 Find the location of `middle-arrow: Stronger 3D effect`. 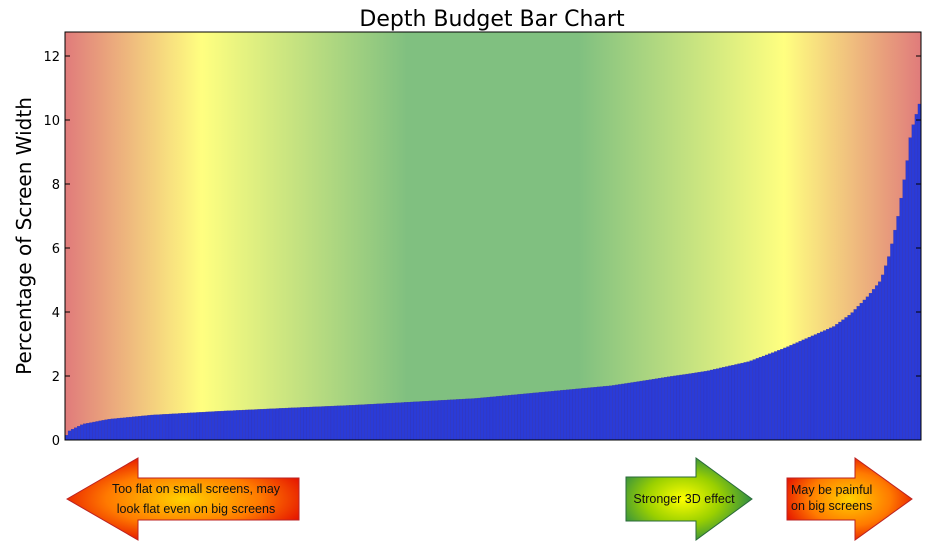

middle-arrow: Stronger 3D effect is located at coordinates (689, 499).